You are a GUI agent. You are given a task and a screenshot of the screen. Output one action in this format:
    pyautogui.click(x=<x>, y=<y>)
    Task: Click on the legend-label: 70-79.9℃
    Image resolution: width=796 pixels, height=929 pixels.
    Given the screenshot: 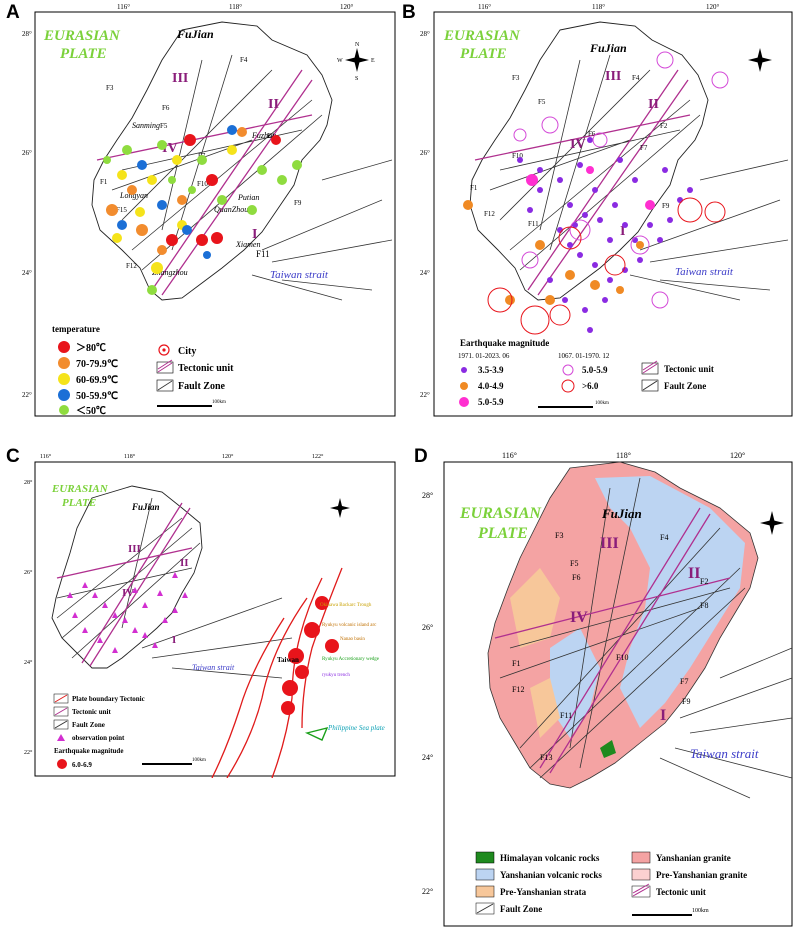 What is the action you would take?
    pyautogui.click(x=97, y=364)
    